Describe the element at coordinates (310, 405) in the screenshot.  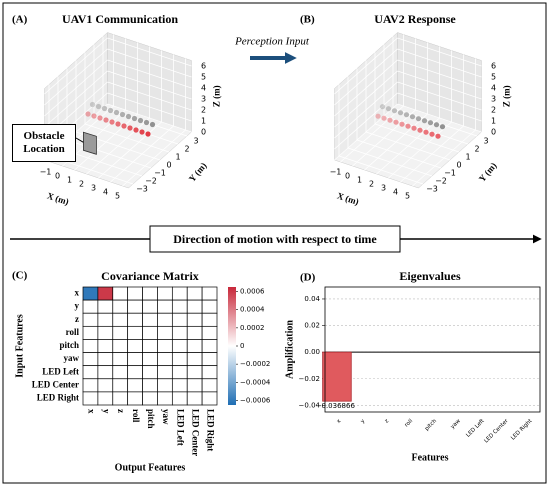
I see `y-tick-label: −0.04` at that location.